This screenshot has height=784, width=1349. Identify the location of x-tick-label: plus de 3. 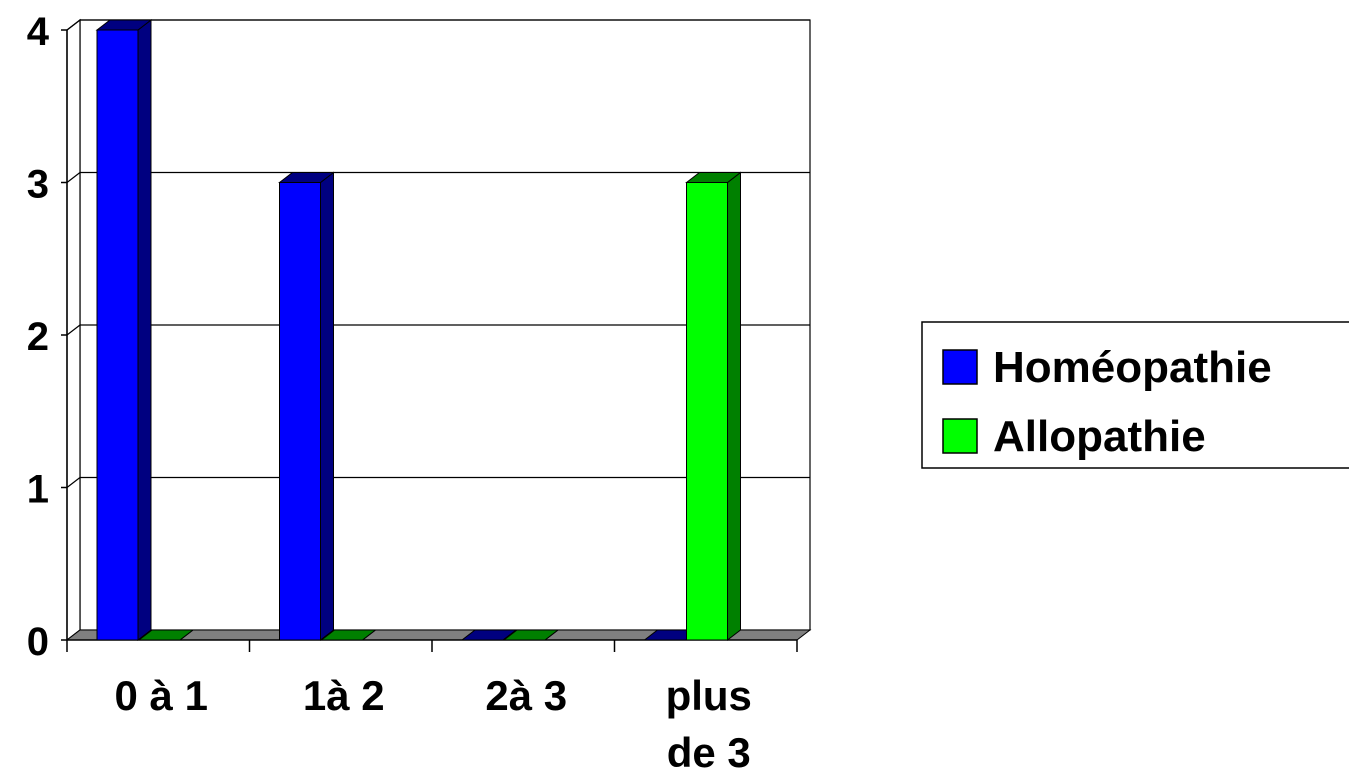
(709, 724).